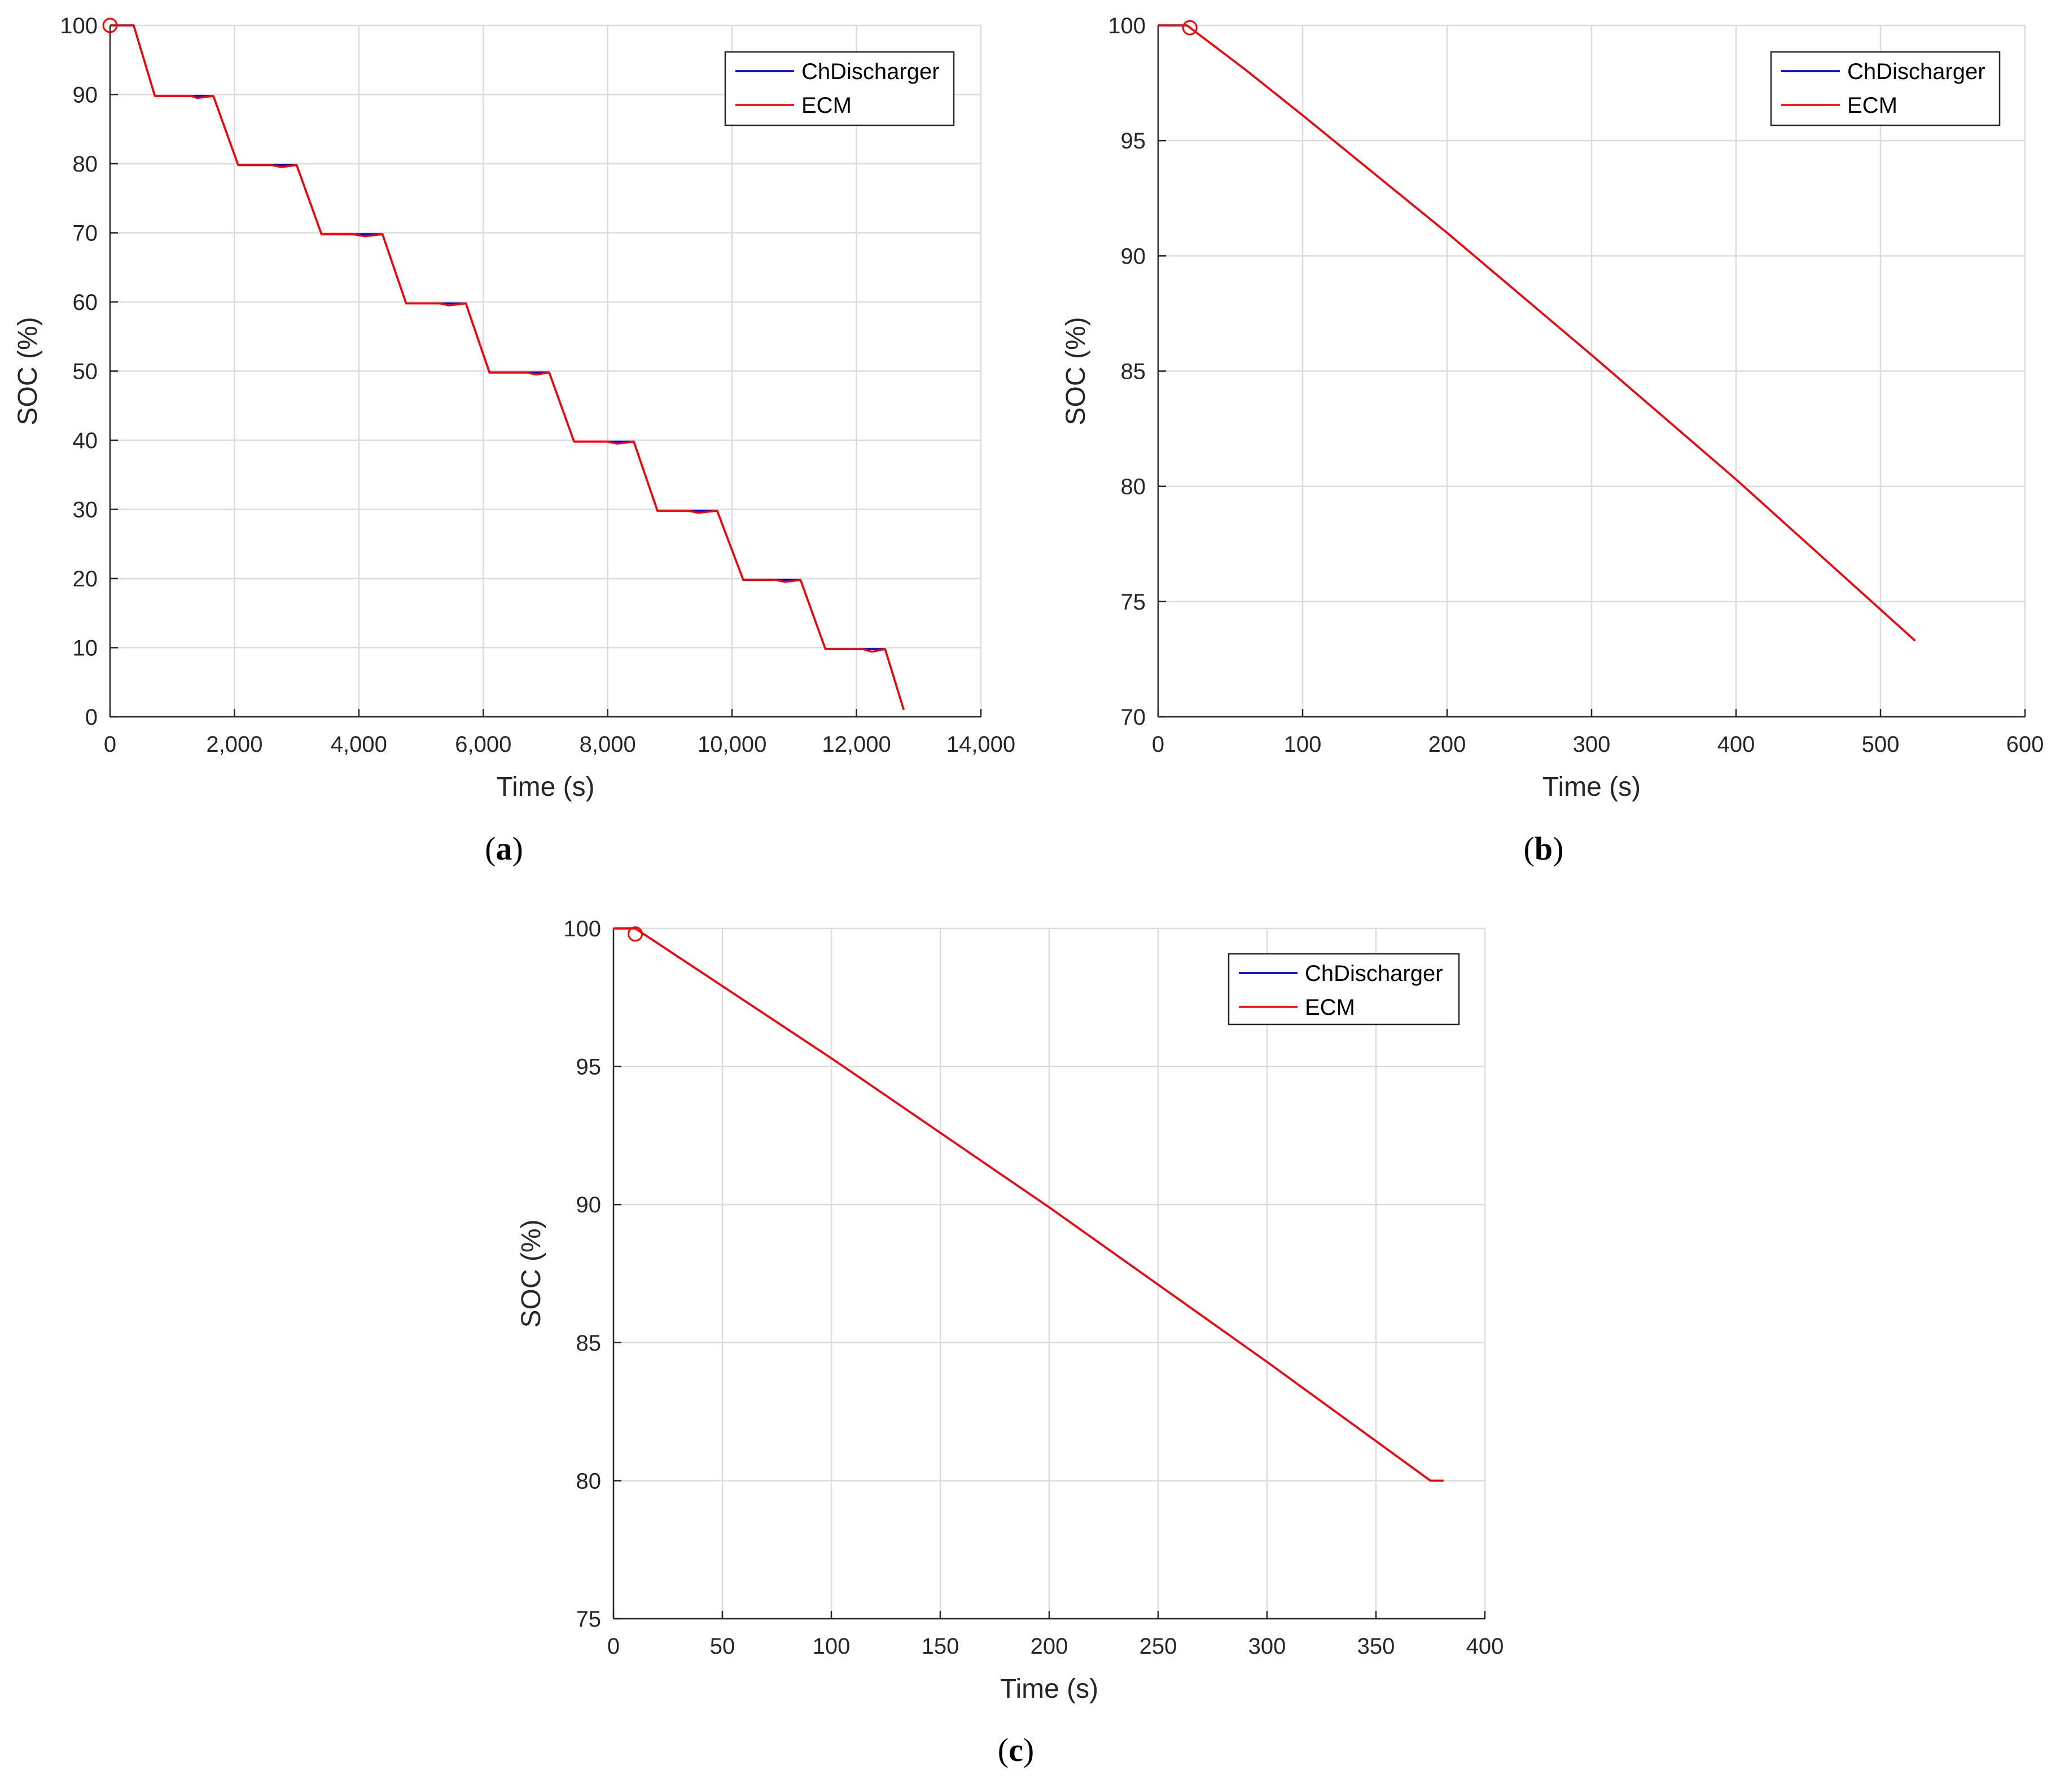  What do you see at coordinates (504, 848) in the screenshot?
I see `panel-caption: (a)` at bounding box center [504, 848].